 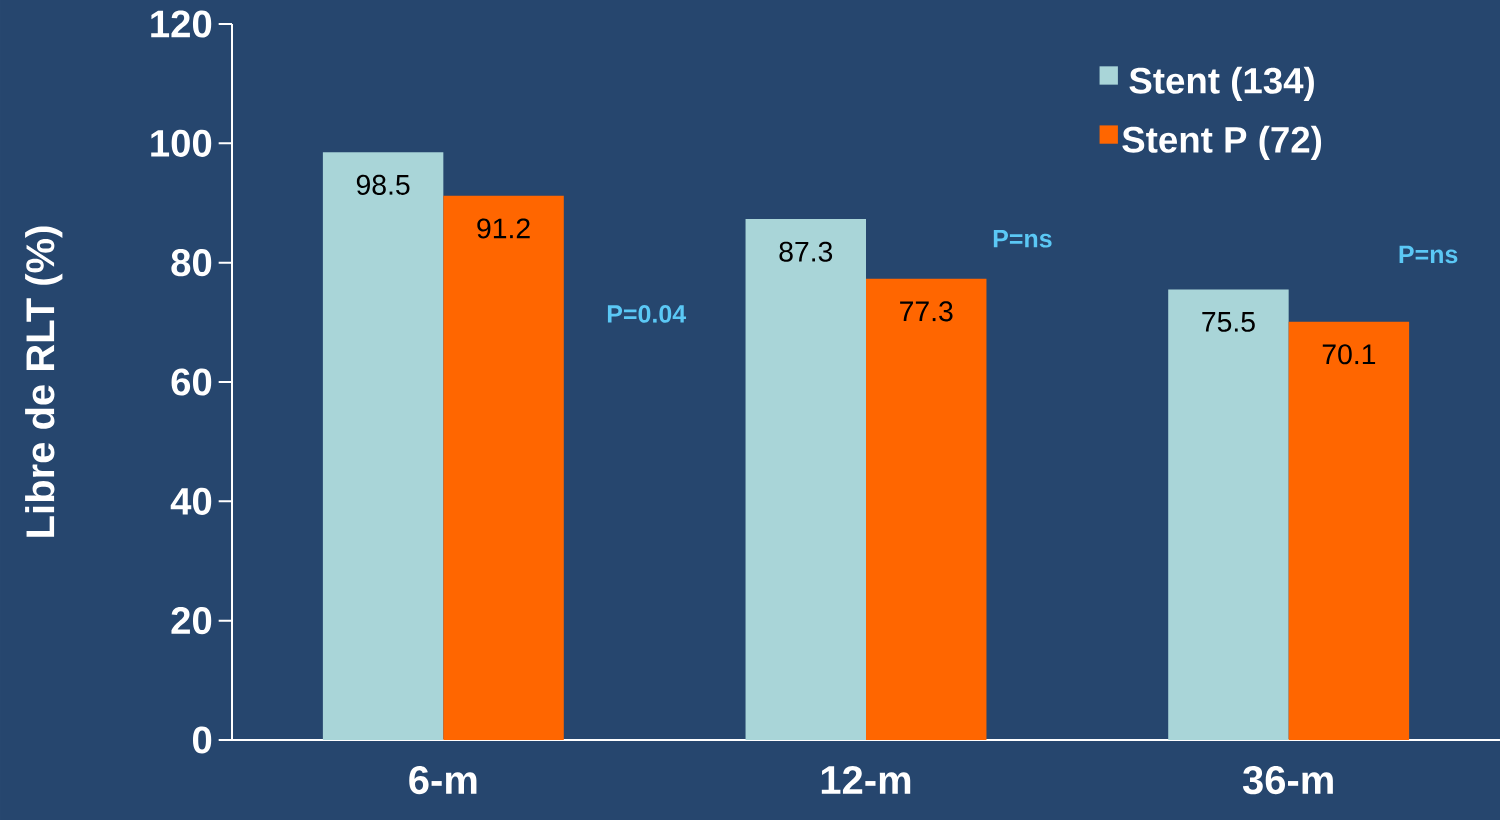 What do you see at coordinates (647, 314) in the screenshot?
I see `annotation: P=0.04` at bounding box center [647, 314].